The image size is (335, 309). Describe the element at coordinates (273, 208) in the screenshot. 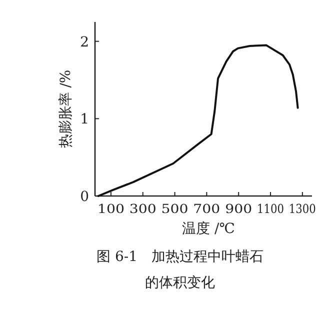

I see `x-tick-label: 1100` at that location.